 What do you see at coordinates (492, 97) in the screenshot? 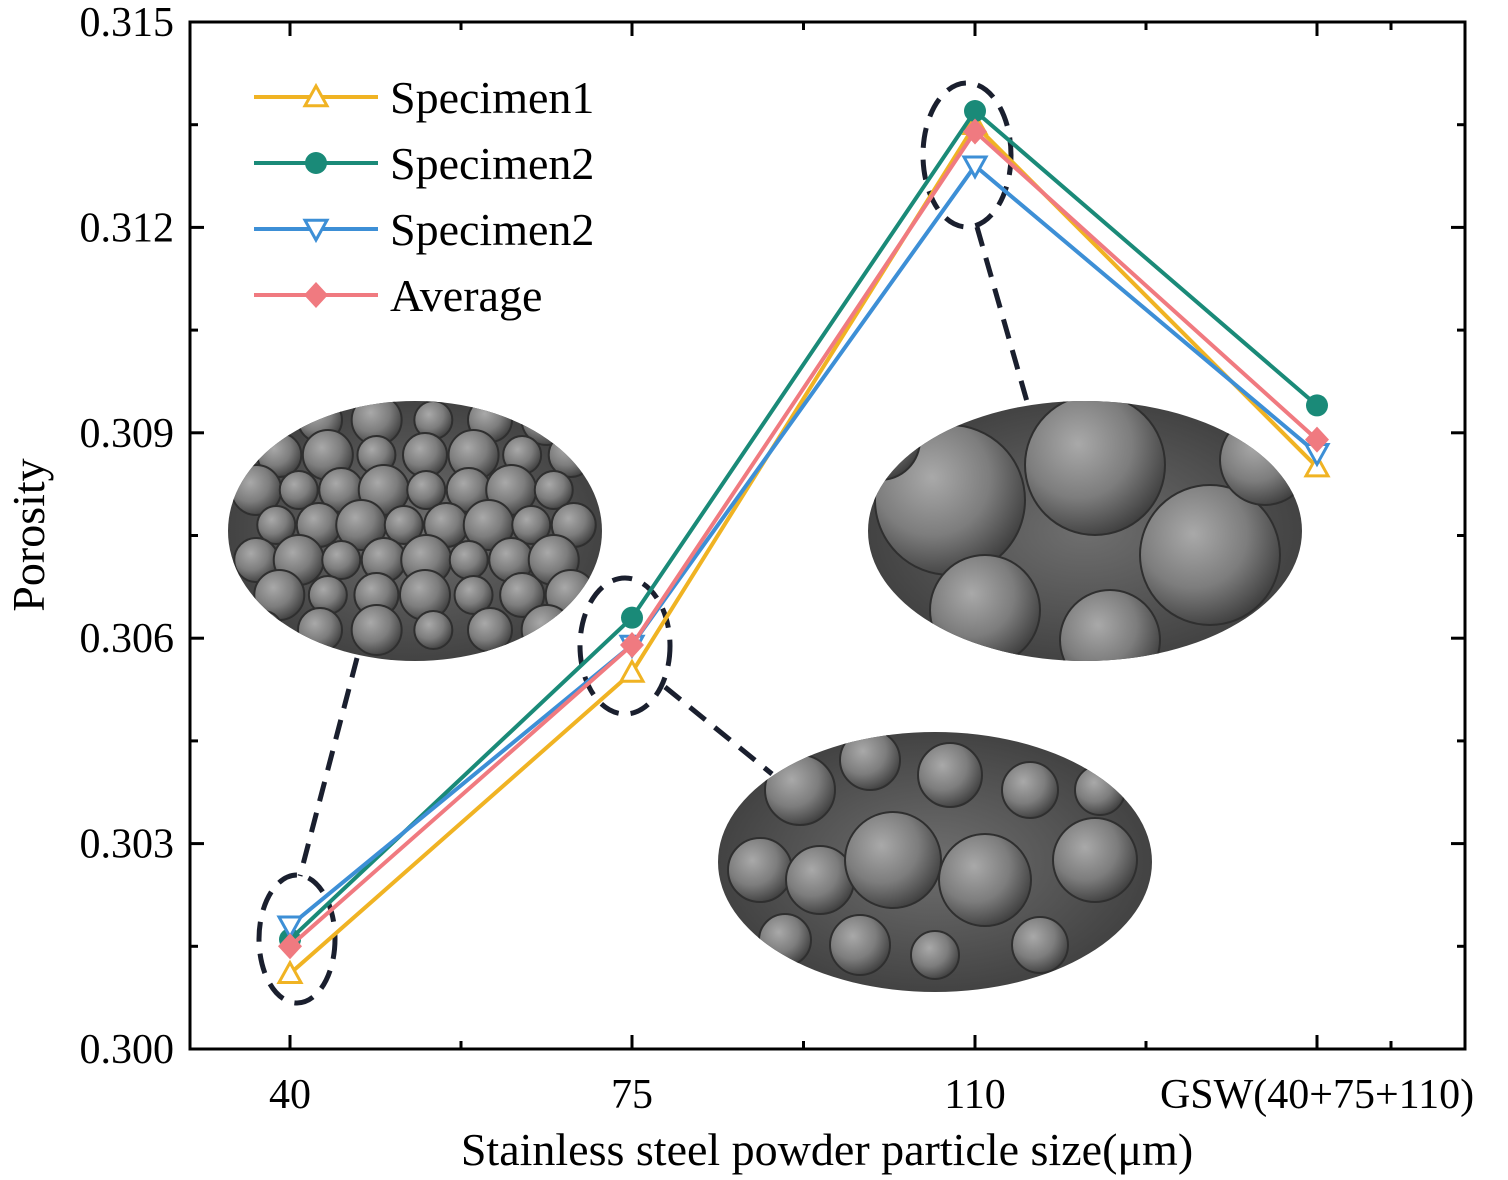
I see `legend-label: Specimen1` at bounding box center [492, 97].